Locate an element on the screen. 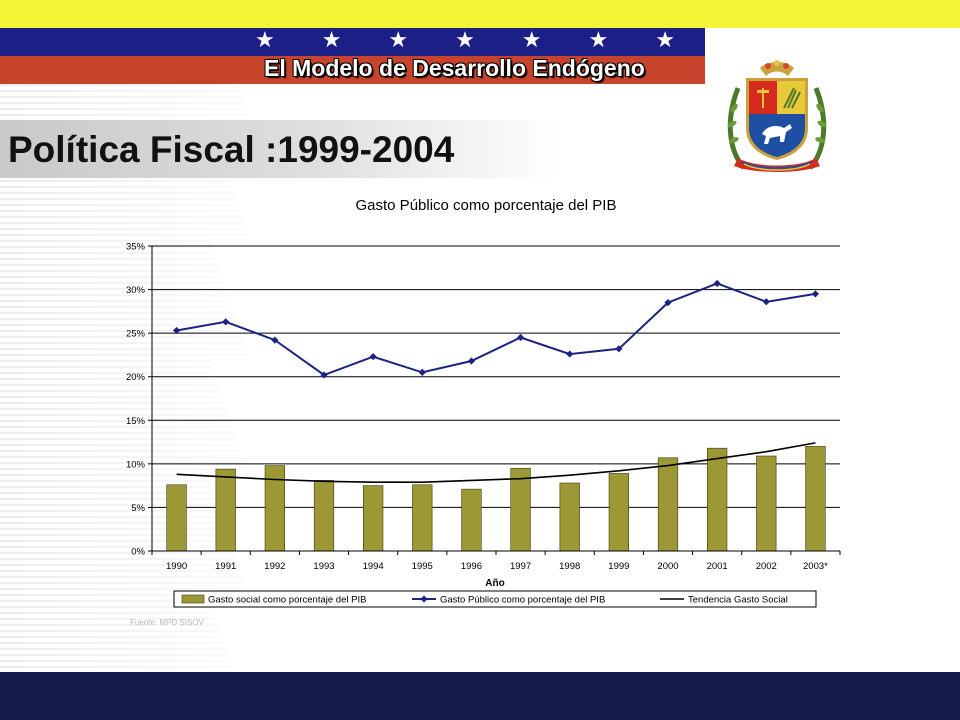 Image resolution: width=960 pixels, height=720 pixels. legend-label: Gasto Público como porcentaje del PIB is located at coordinates (522, 600).